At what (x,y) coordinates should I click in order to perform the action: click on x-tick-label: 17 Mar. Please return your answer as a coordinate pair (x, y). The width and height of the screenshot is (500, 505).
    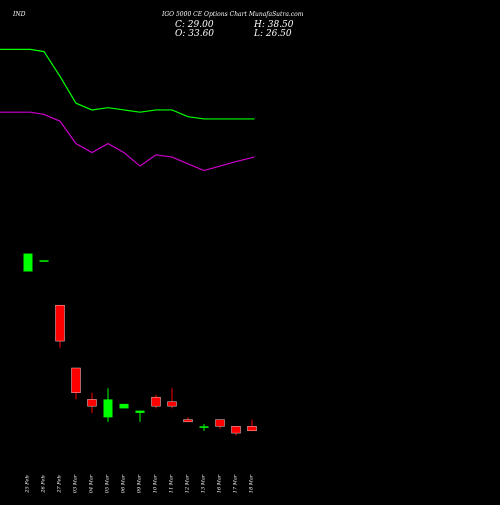
    Looking at the image, I should click on (236, 483).